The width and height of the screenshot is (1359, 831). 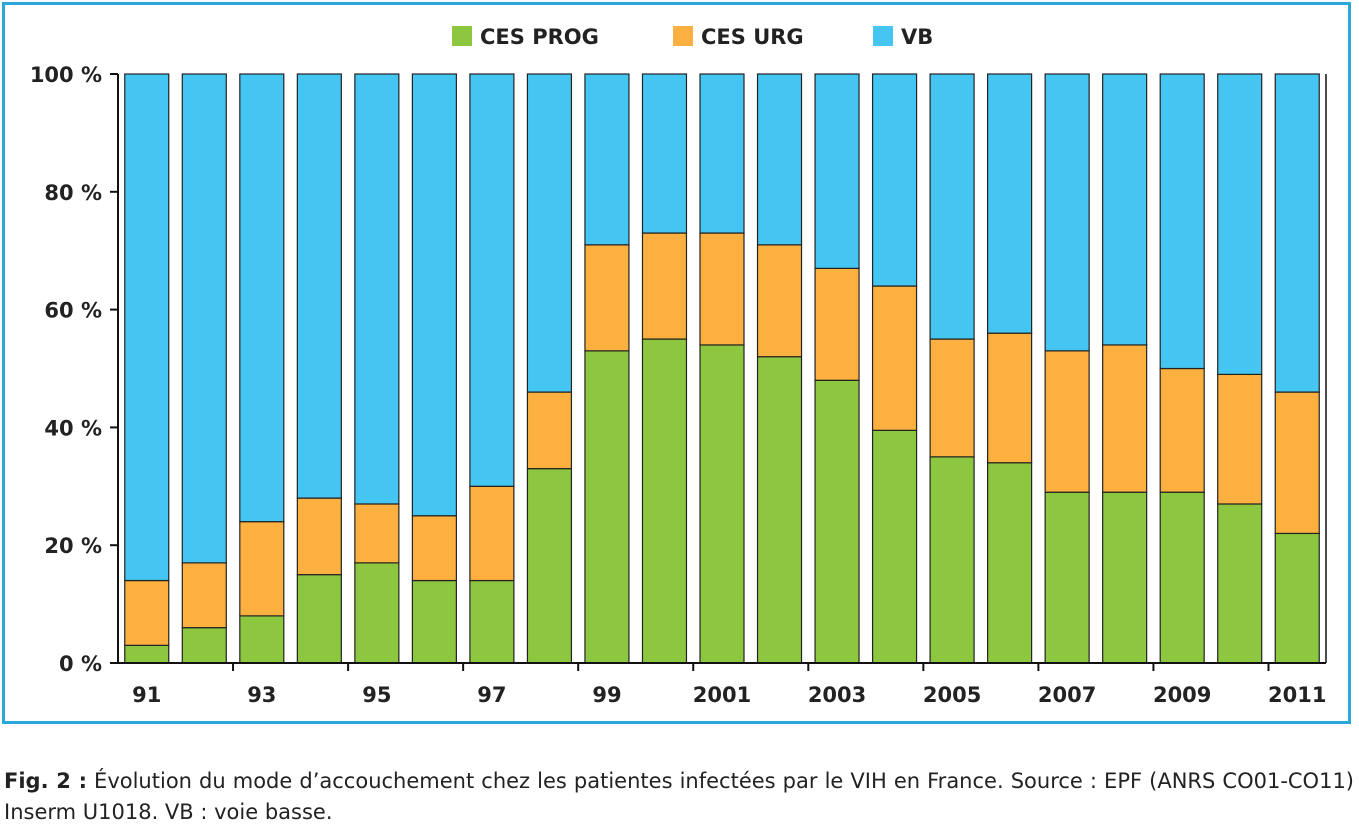 What do you see at coordinates (261, 695) in the screenshot?
I see `x-tick-label: 93` at bounding box center [261, 695].